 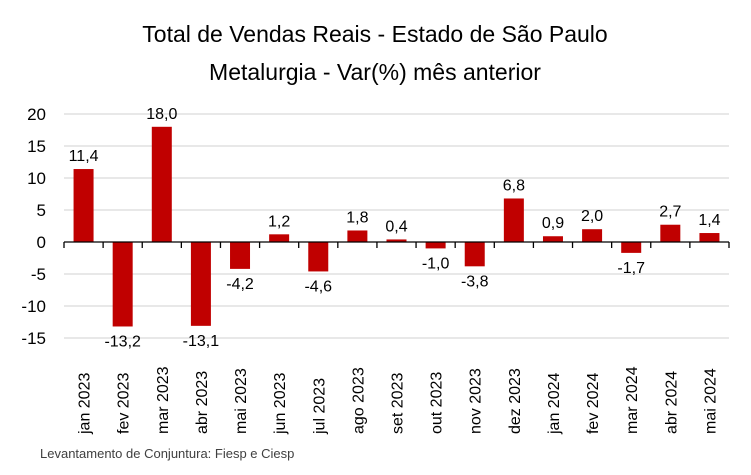 I want to click on data-label: -1,0, so click(x=436, y=263).